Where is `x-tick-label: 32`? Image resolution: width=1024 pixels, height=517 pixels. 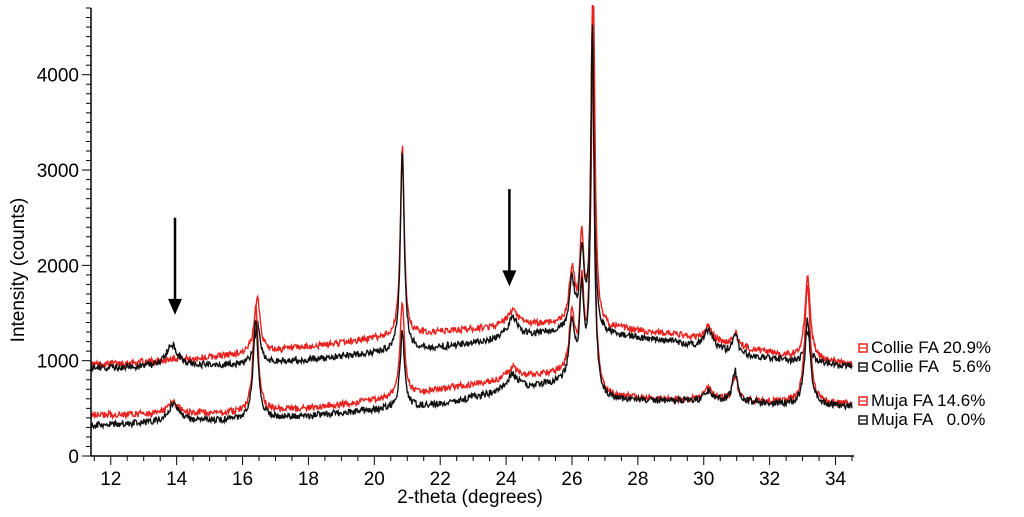 x-tick-label: 32 is located at coordinates (769, 479).